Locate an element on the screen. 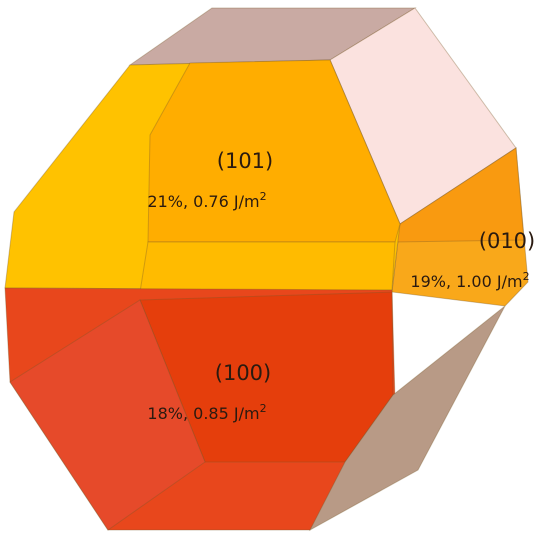 The image size is (550, 539). facet is located at coordinates (267, 267).